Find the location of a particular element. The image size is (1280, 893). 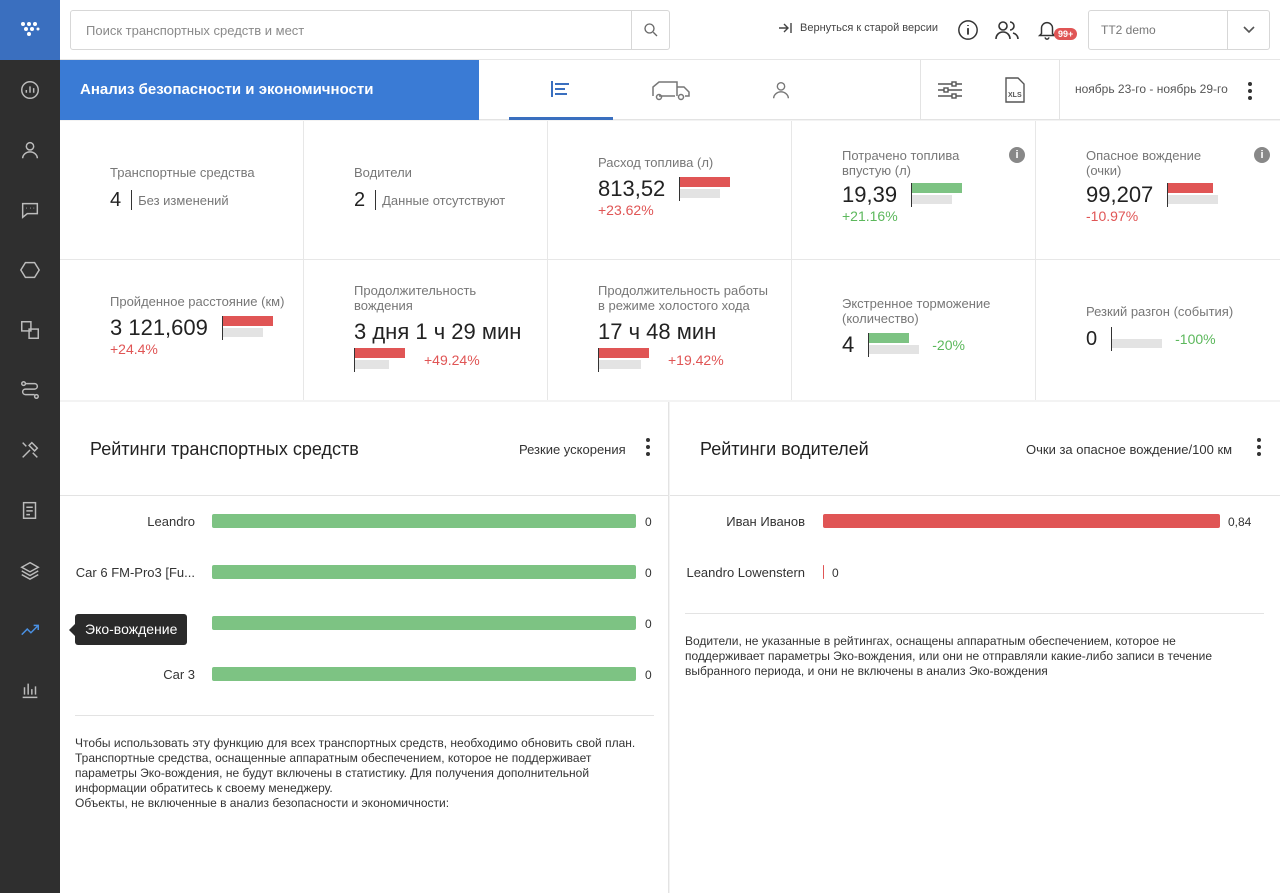

sidebar-item-reports is located at coordinates (30, 510).